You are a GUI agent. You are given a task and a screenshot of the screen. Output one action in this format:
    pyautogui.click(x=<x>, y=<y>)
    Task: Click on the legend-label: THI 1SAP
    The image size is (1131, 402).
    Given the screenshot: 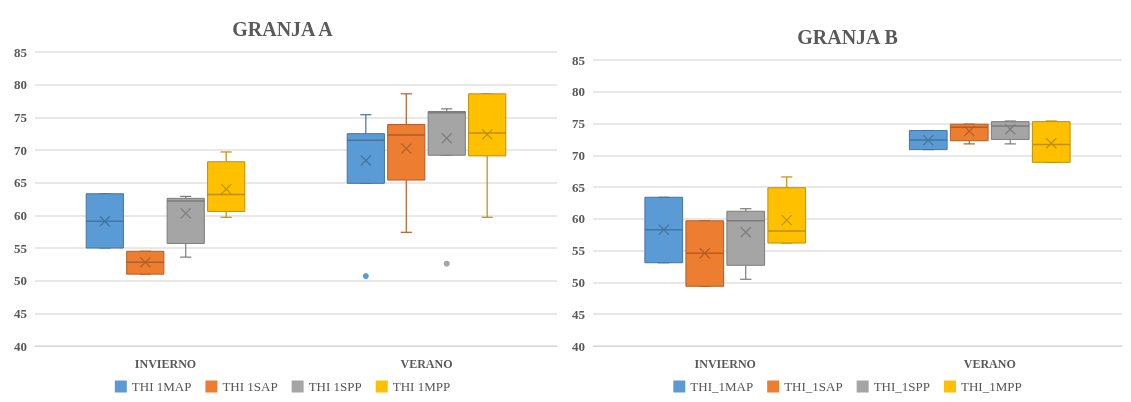 What is the action you would take?
    pyautogui.click(x=250, y=386)
    